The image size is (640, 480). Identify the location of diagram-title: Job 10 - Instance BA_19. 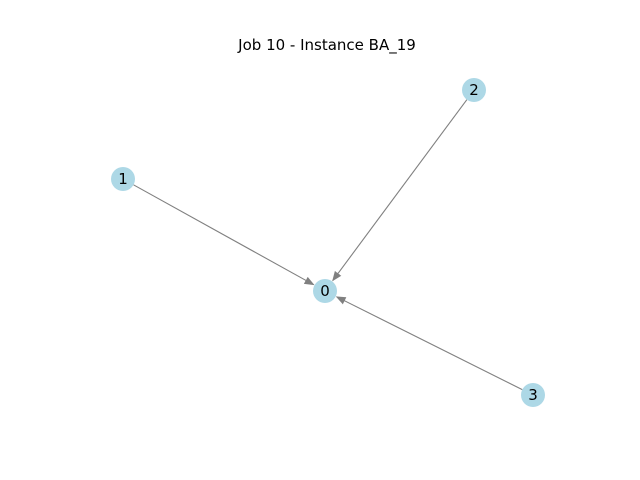
(326, 45).